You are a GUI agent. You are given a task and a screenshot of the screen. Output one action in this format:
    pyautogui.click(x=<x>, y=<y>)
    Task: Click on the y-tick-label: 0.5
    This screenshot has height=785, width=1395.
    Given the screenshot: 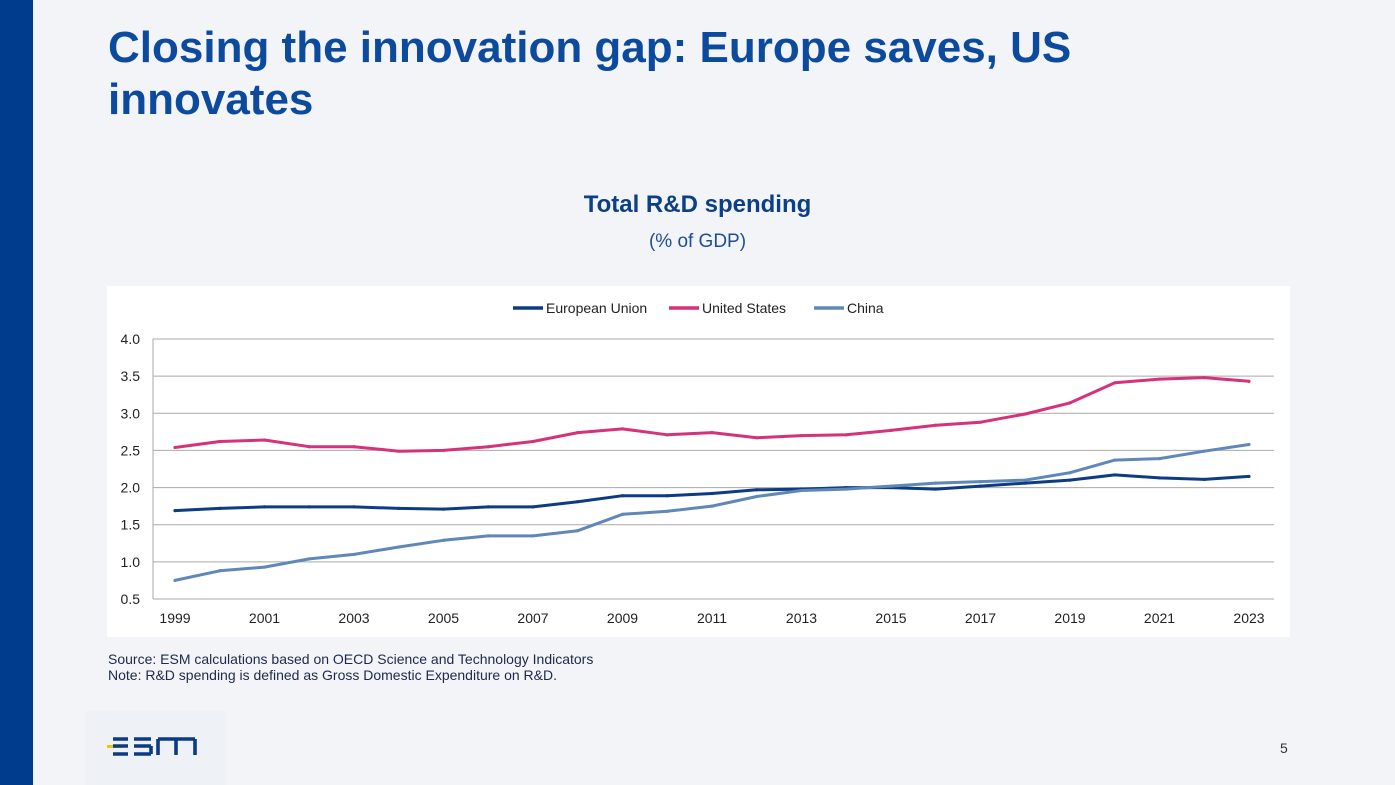 What is the action you would take?
    pyautogui.click(x=131, y=599)
    